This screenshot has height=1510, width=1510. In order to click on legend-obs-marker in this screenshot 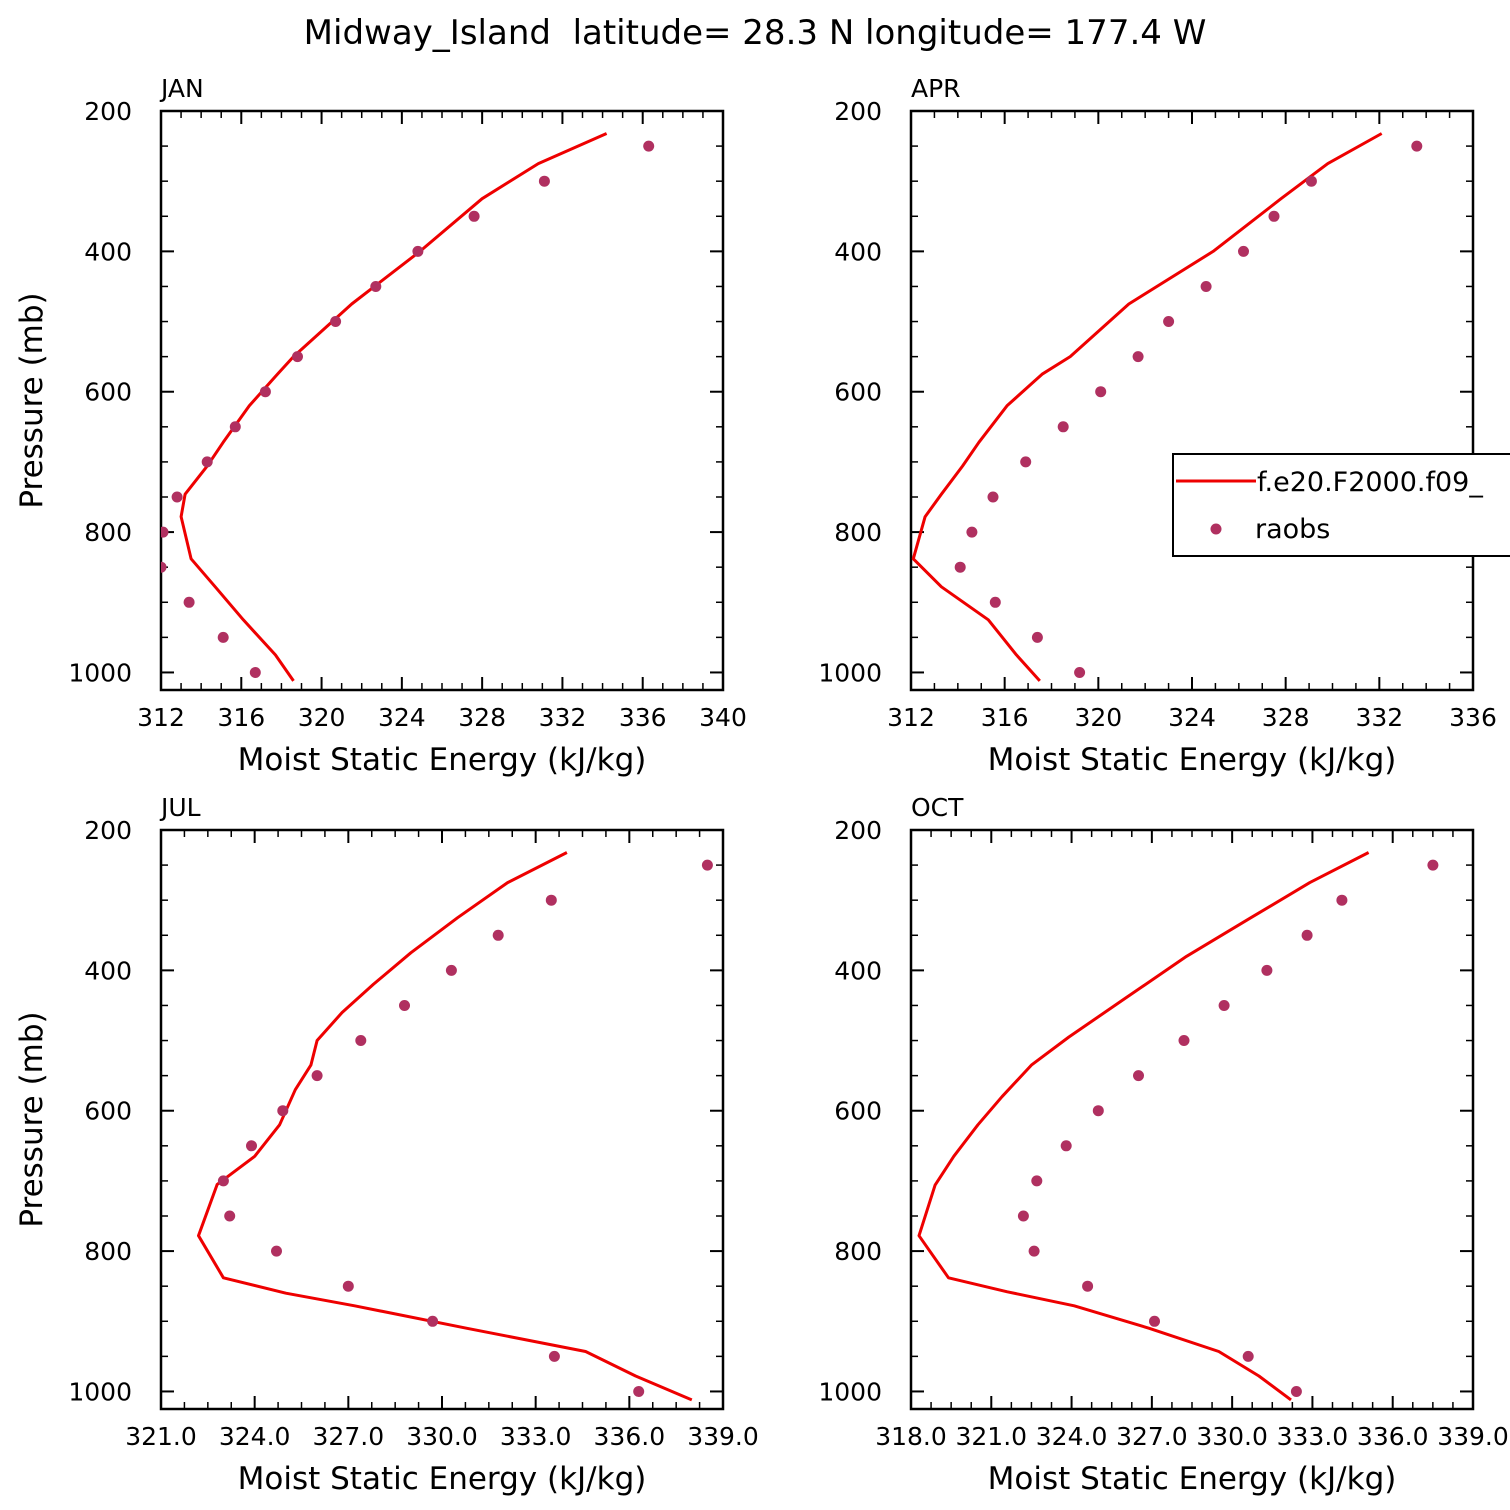, I will do `click(1216, 529)`.